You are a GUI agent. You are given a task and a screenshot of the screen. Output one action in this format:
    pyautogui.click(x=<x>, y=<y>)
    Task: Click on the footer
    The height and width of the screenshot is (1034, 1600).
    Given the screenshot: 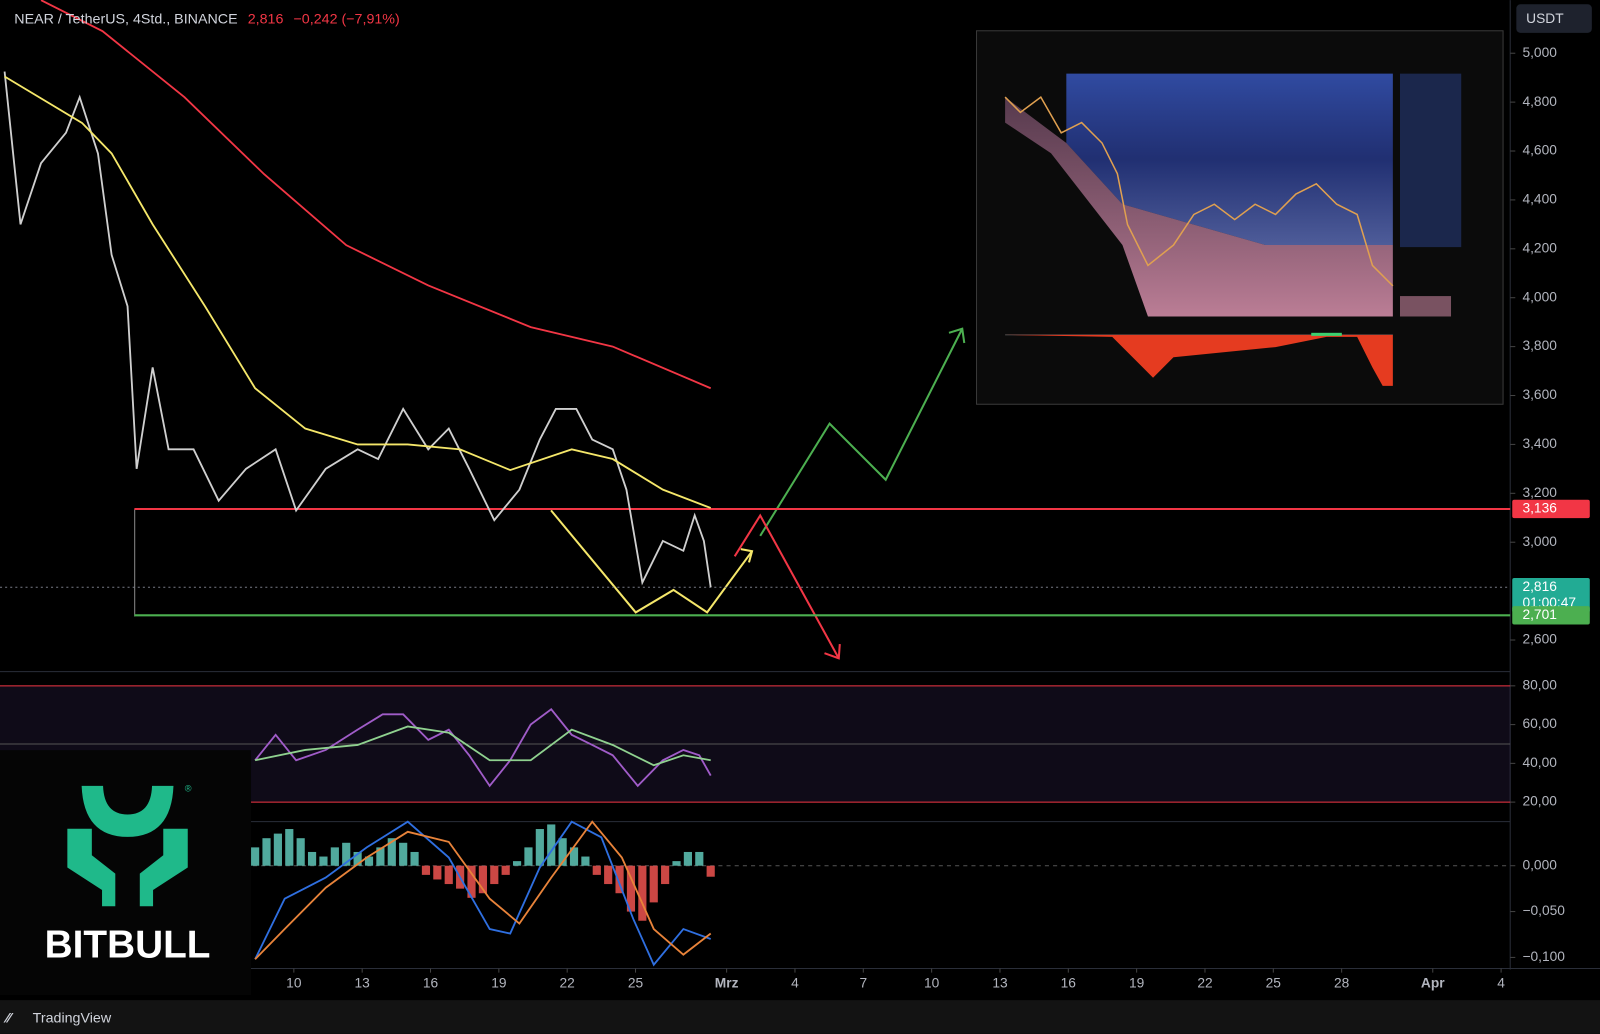 What is the action you would take?
    pyautogui.click(x=800, y=1017)
    